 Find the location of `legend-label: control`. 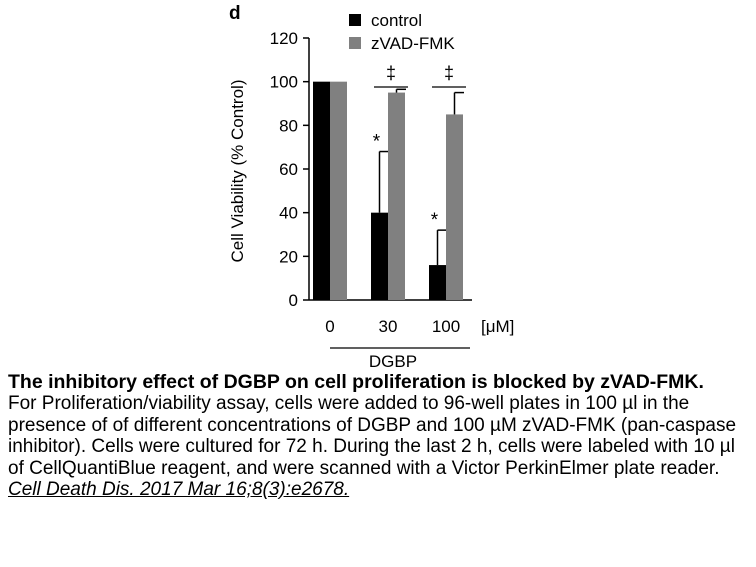

legend-label: control is located at coordinates (396, 20).